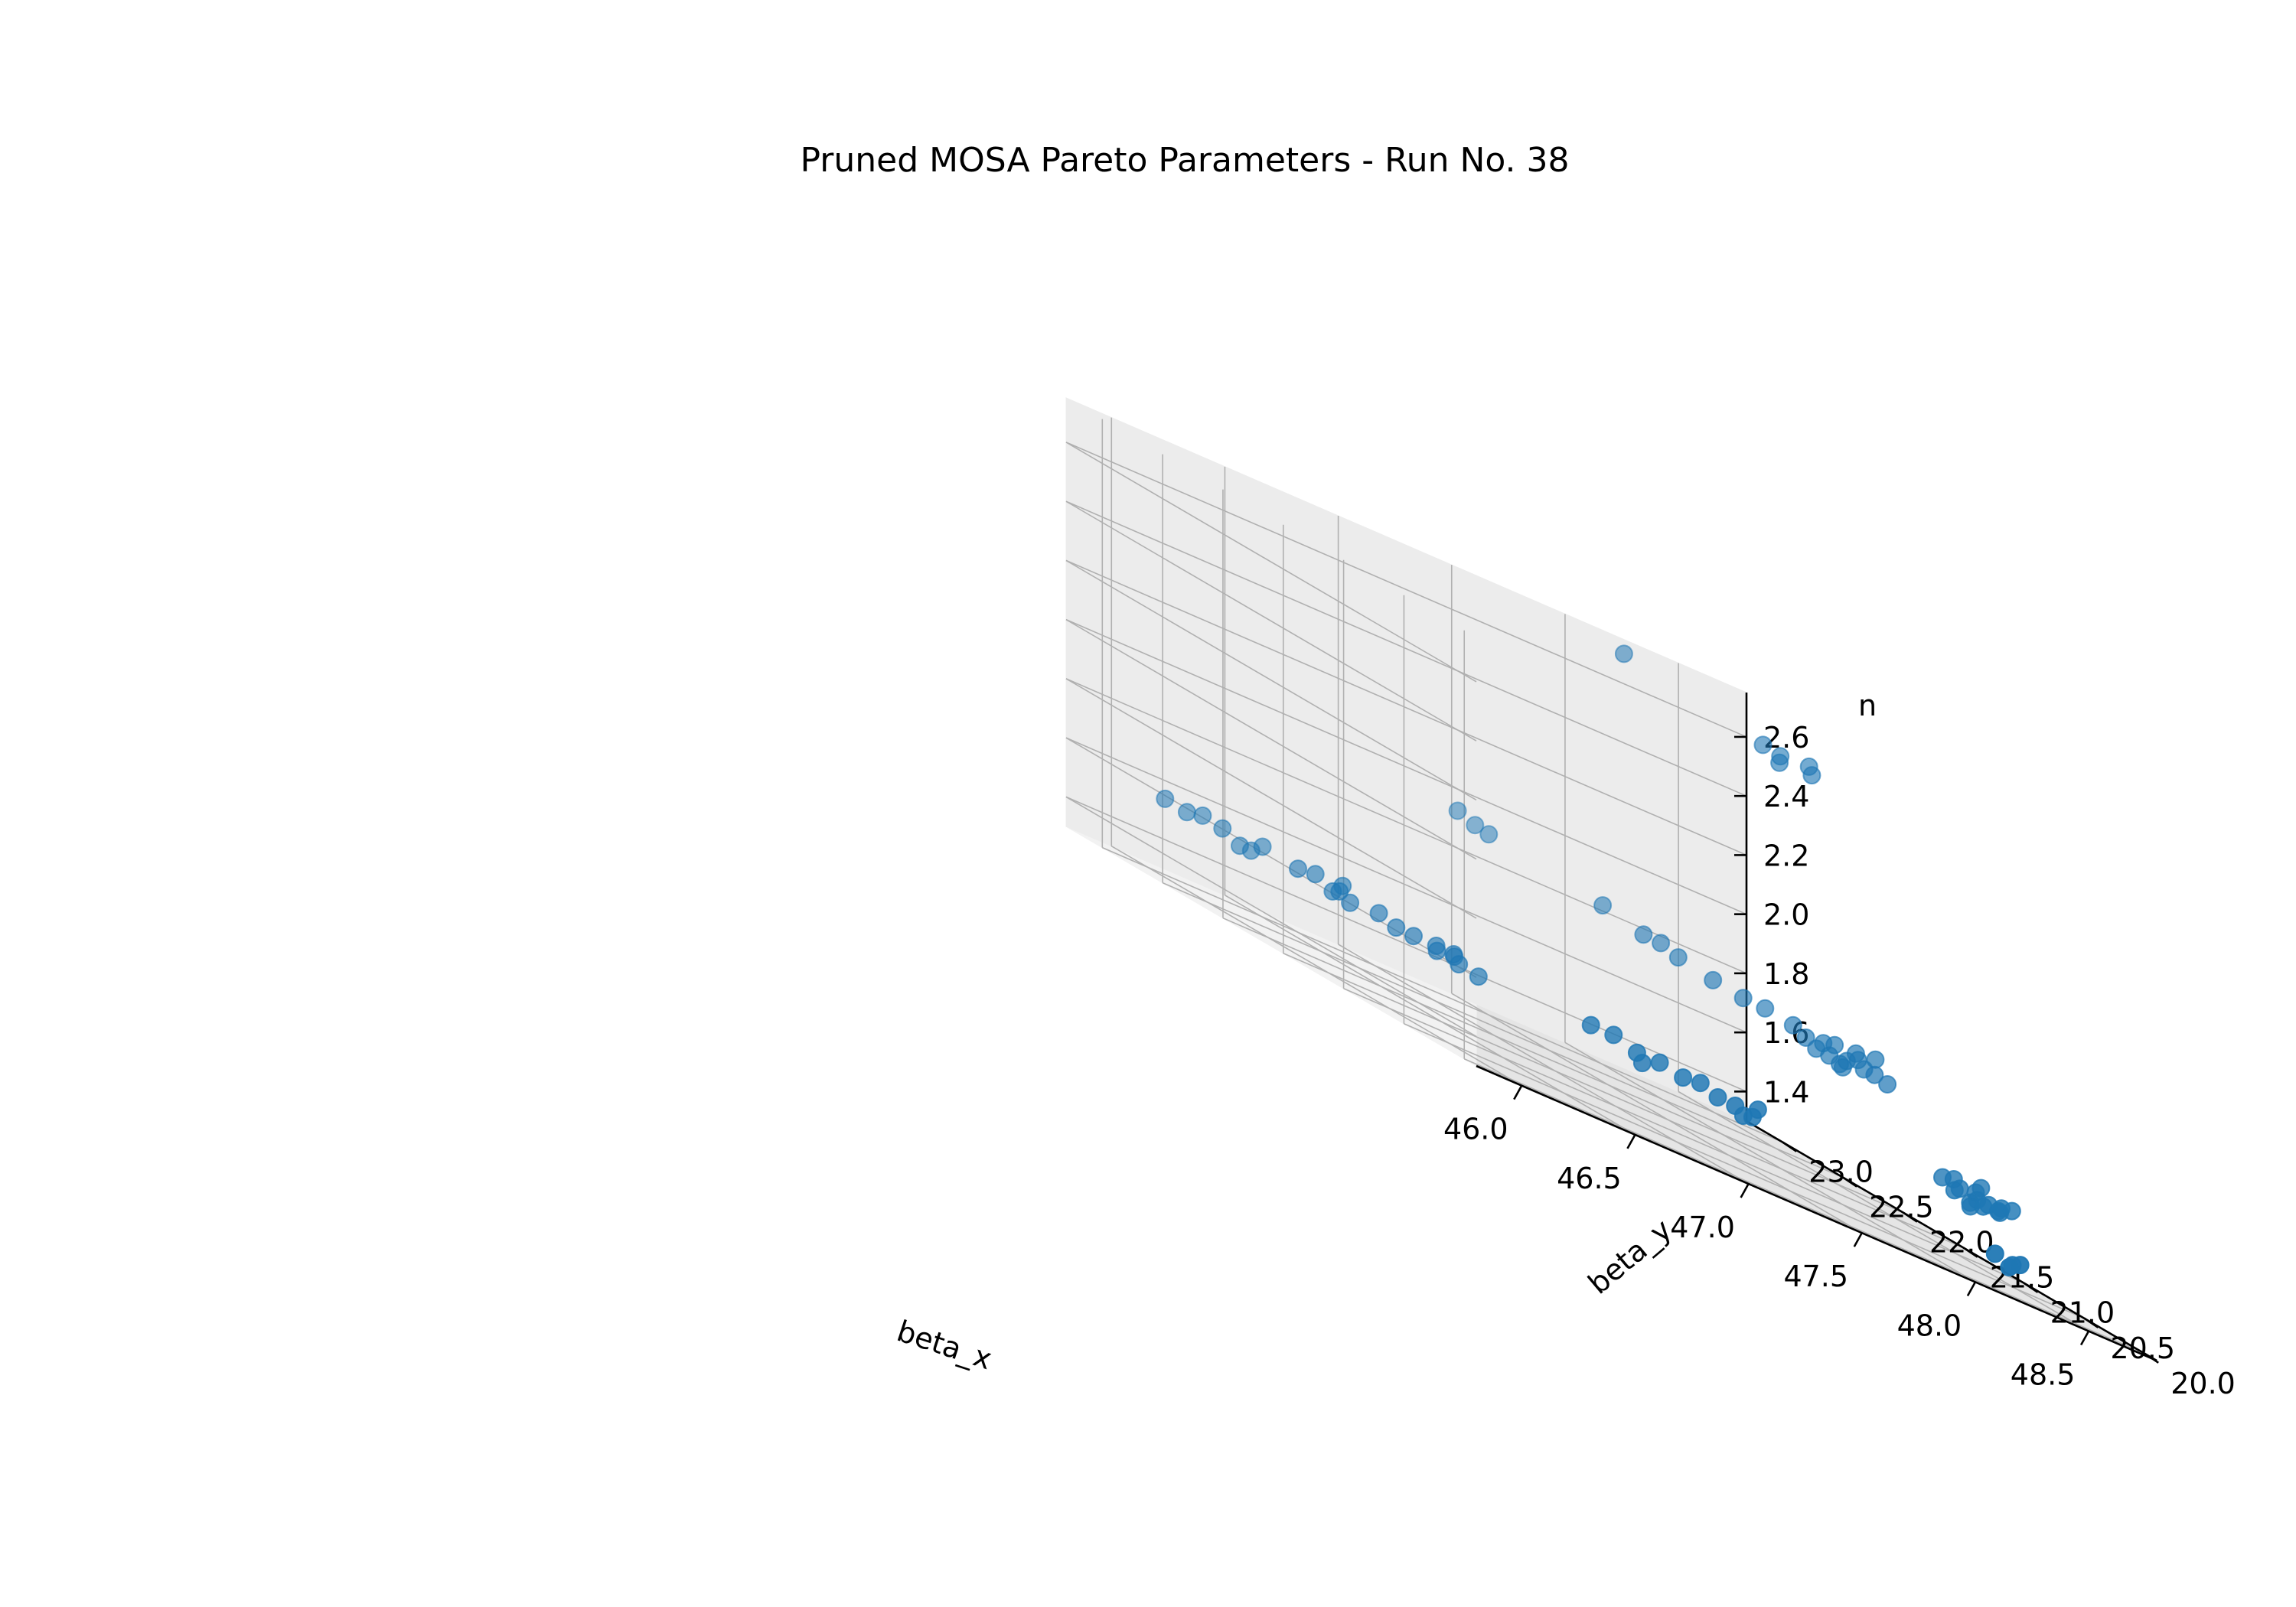 Image resolution: width=2296 pixels, height=1607 pixels. I want to click on x-tick-label: 46.5, so click(1589, 1178).